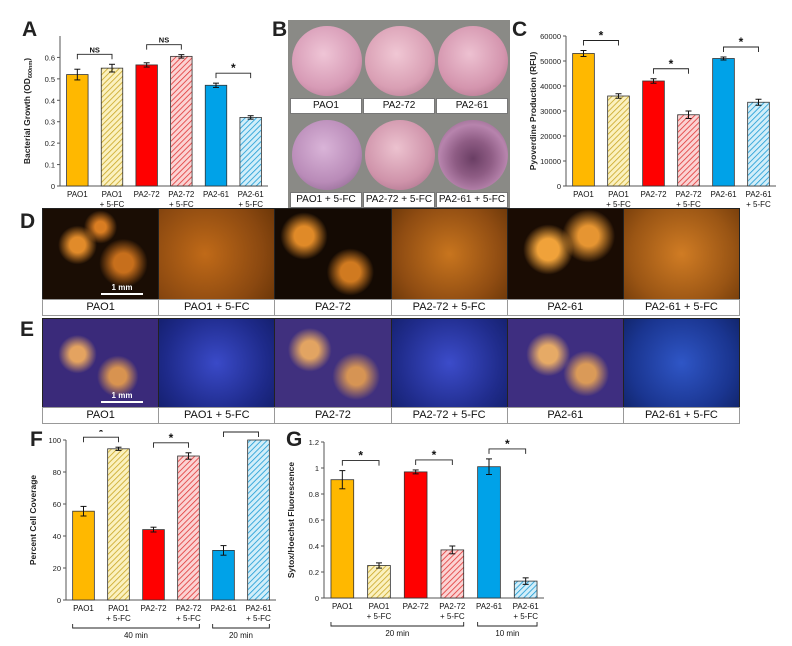 Image resolution: width=792 pixels, height=646 pixels. What do you see at coordinates (400, 155) in the screenshot?
I see `well-pa2-72-5fc` at bounding box center [400, 155].